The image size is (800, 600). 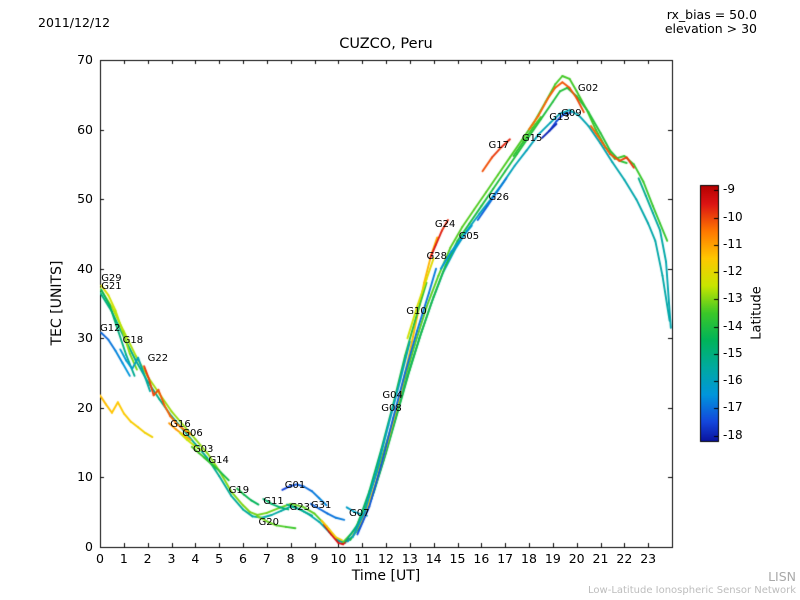 What do you see at coordinates (362, 558) in the screenshot?
I see `x-tick-label: 11` at bounding box center [362, 558].